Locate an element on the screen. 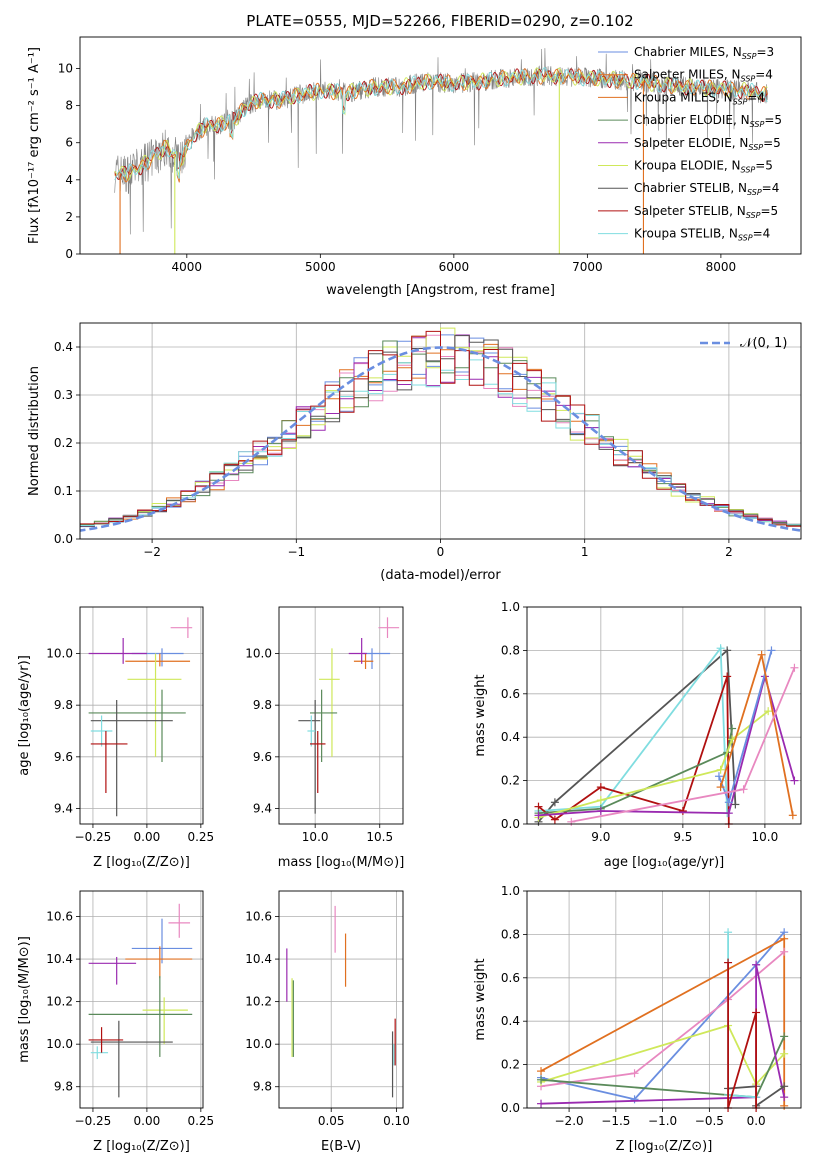 The width and height of the screenshot is (819, 1170). mass_vs_Z-plot is located at coordinates (140, 1000).